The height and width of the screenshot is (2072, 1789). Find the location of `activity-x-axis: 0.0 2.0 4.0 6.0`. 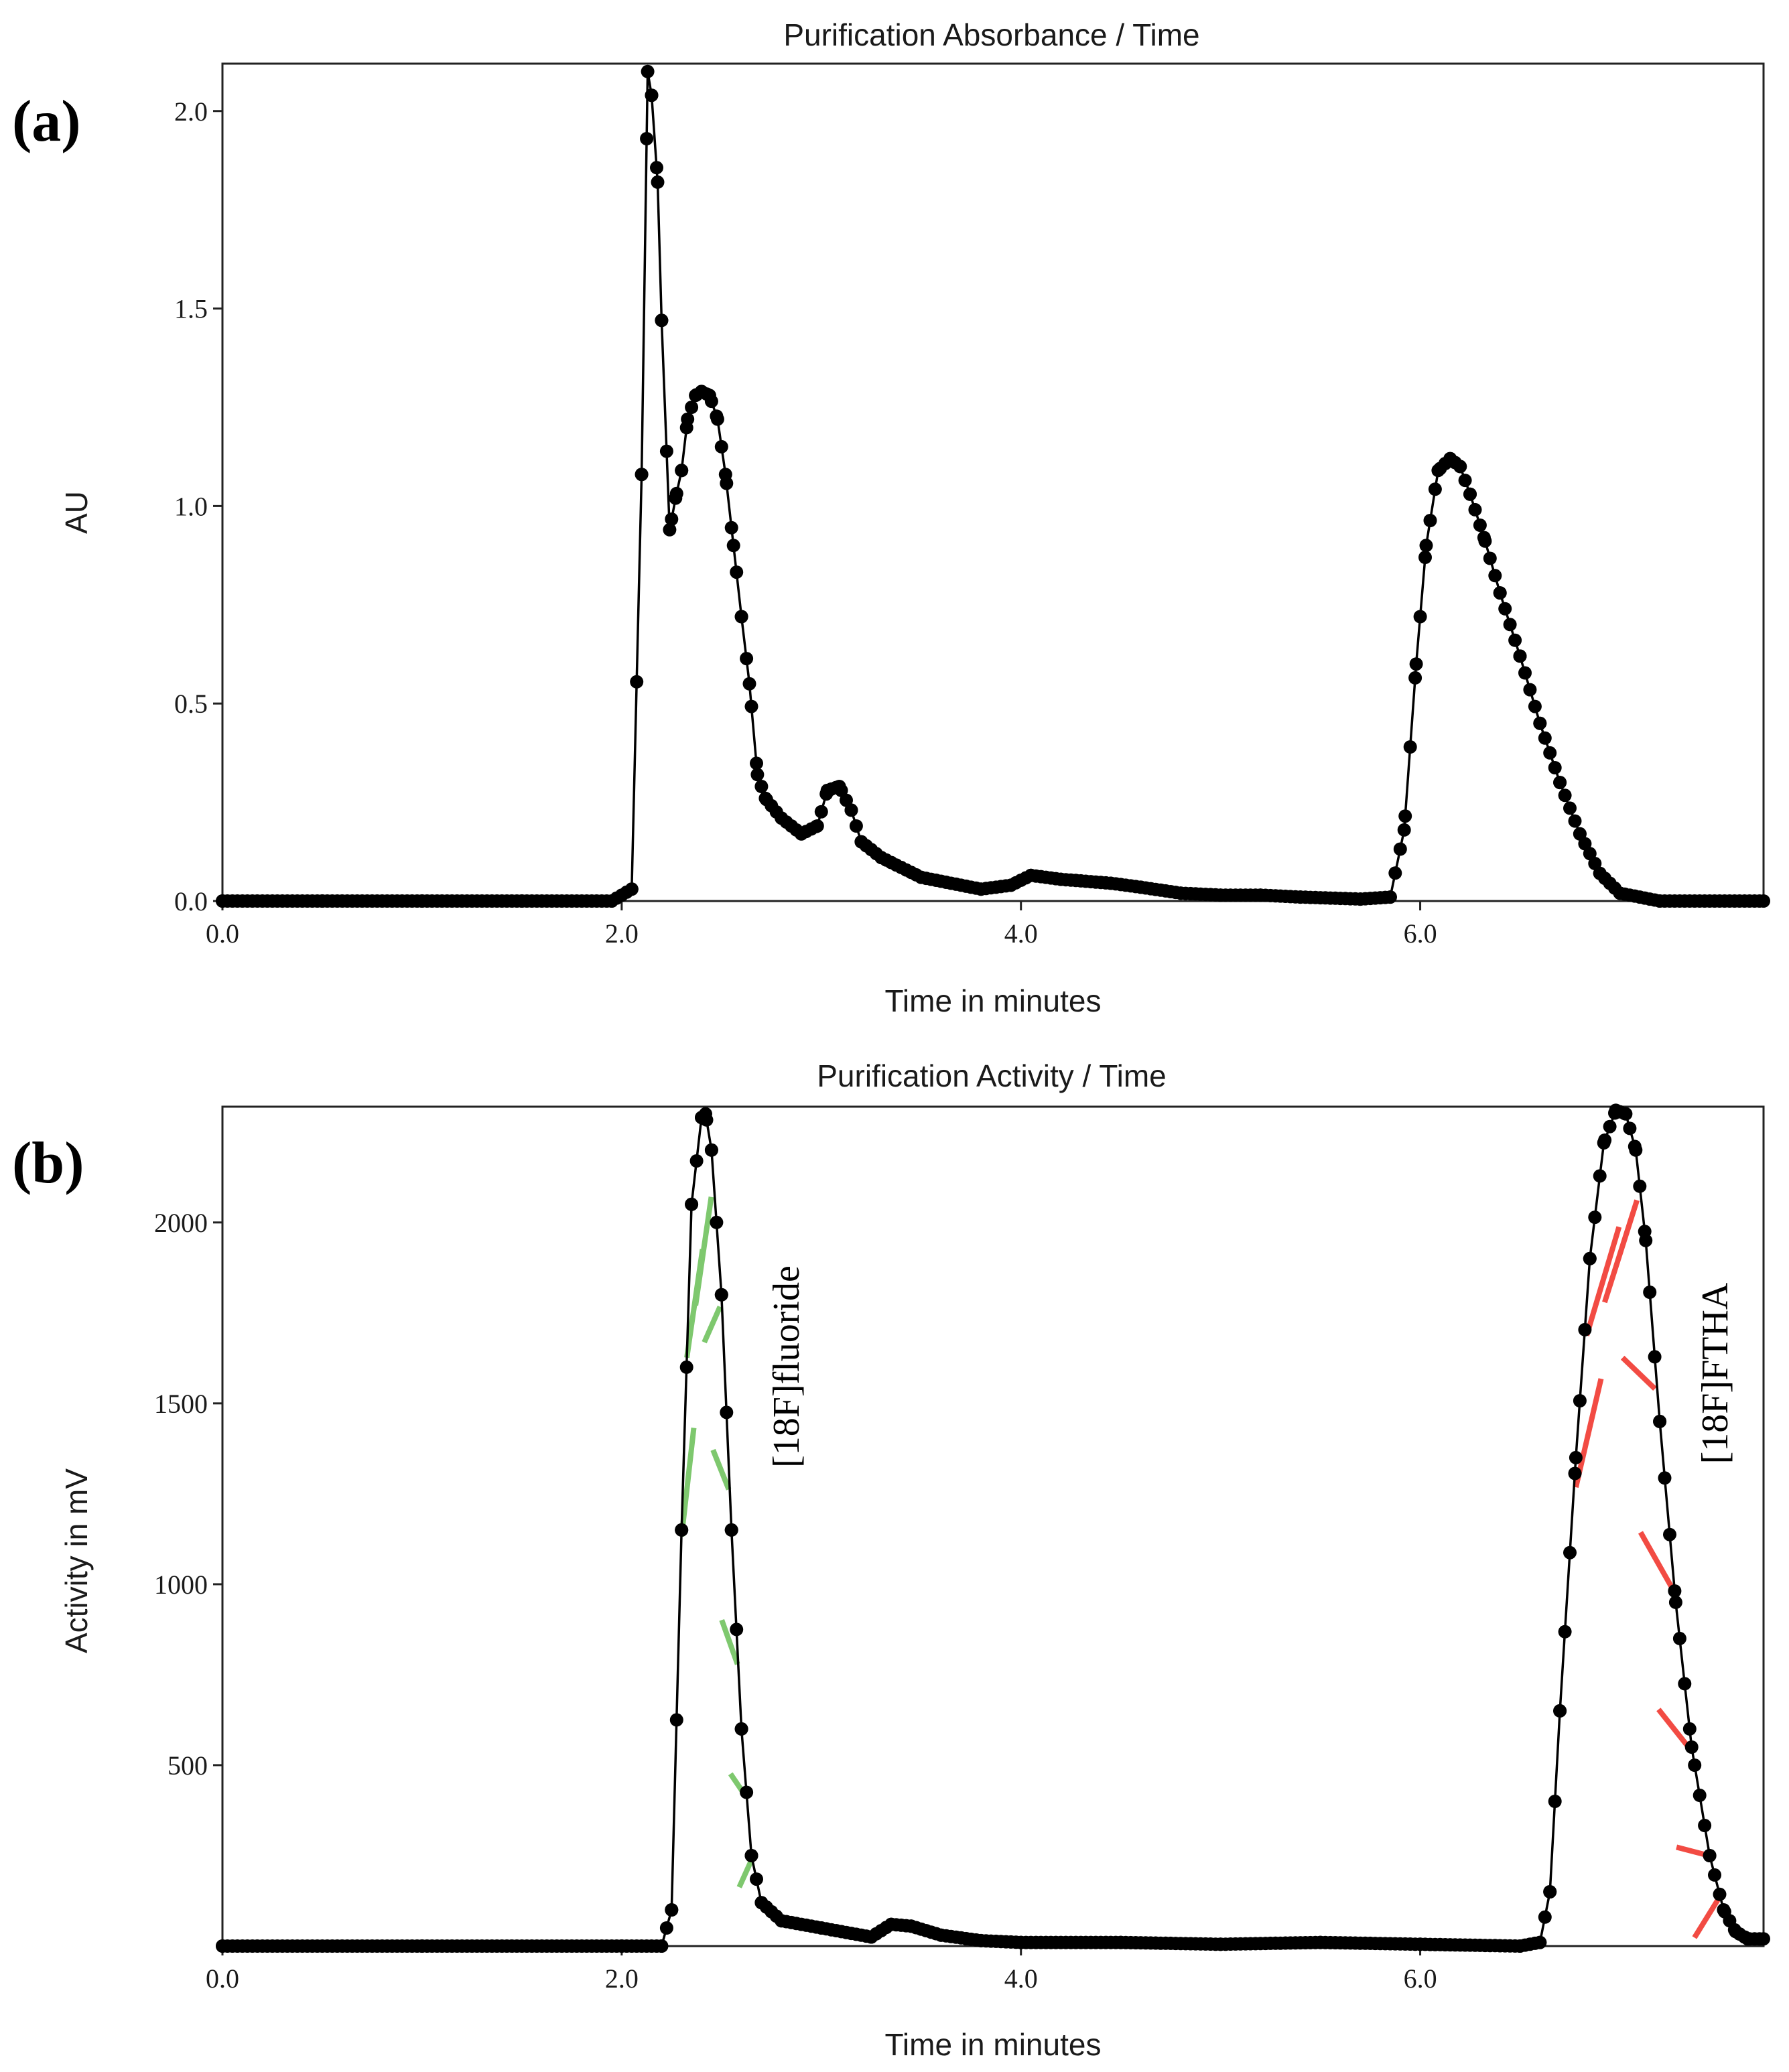

activity-x-axis: 0.0 2.0 4.0 6.0 is located at coordinates (821, 1970).